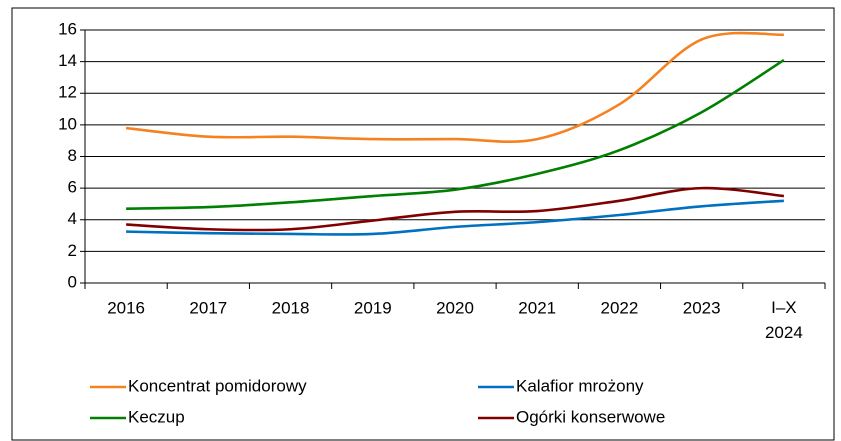 Image resolution: width=841 pixels, height=441 pixels. I want to click on y-tick-label: 4, so click(72, 218).